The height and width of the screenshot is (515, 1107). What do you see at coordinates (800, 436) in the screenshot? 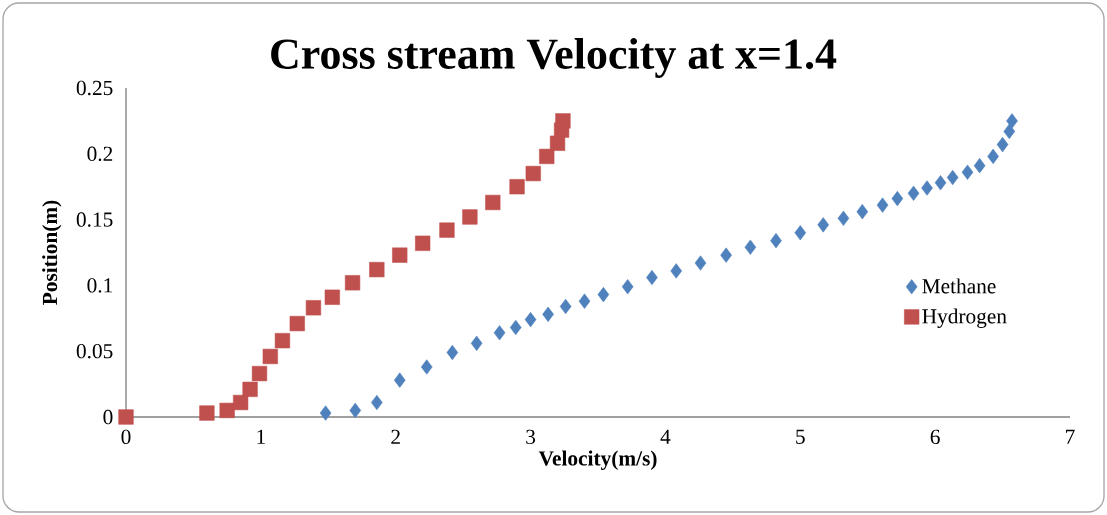
I see `x-tick-label: 5` at bounding box center [800, 436].